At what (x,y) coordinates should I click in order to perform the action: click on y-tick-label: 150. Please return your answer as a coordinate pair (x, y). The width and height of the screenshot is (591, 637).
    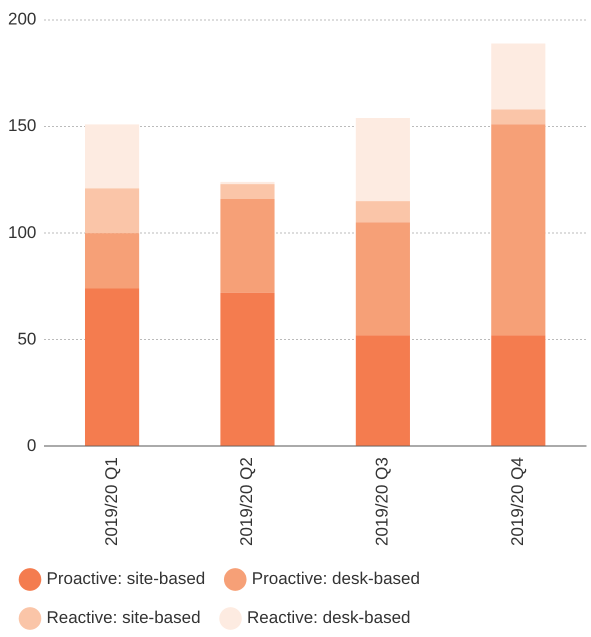
    Looking at the image, I should click on (22, 126).